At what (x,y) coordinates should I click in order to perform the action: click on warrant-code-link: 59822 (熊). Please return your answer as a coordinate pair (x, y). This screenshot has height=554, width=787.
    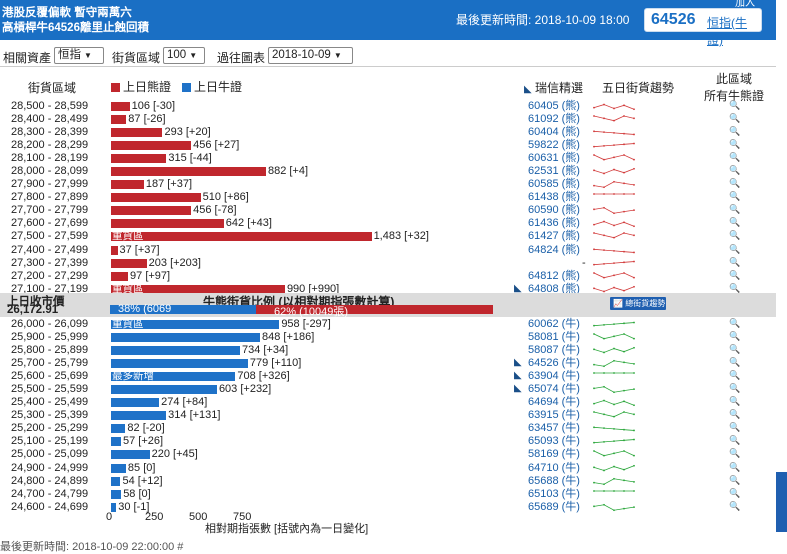
    Looking at the image, I should click on (554, 145).